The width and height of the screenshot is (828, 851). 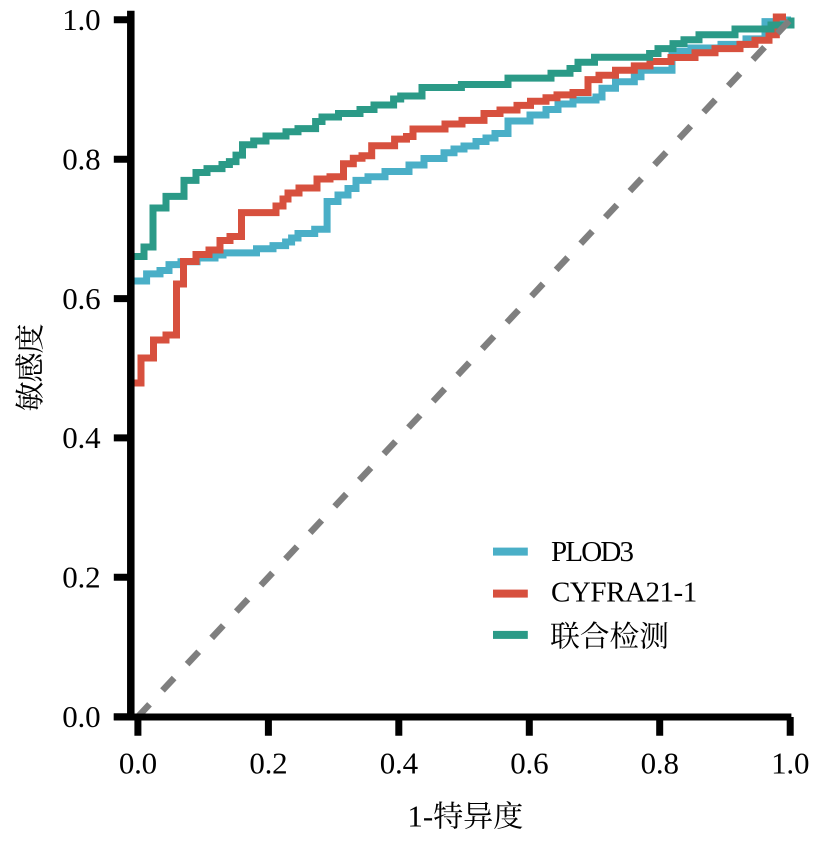 I want to click on svg-text: 1-, so click(x=420, y=816).